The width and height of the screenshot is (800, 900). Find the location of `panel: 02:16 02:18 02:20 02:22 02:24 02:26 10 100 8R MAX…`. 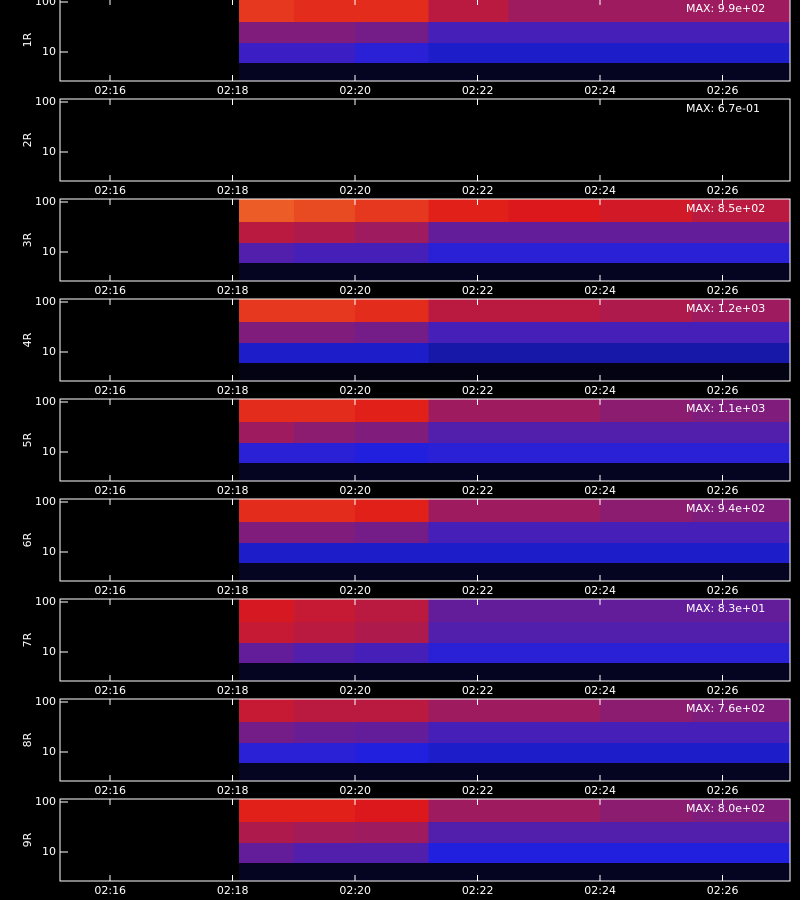

panel: 02:16 02:18 02:20 02:22 02:24 02:26 10 100 8R MAX… is located at coordinates (406, 746).